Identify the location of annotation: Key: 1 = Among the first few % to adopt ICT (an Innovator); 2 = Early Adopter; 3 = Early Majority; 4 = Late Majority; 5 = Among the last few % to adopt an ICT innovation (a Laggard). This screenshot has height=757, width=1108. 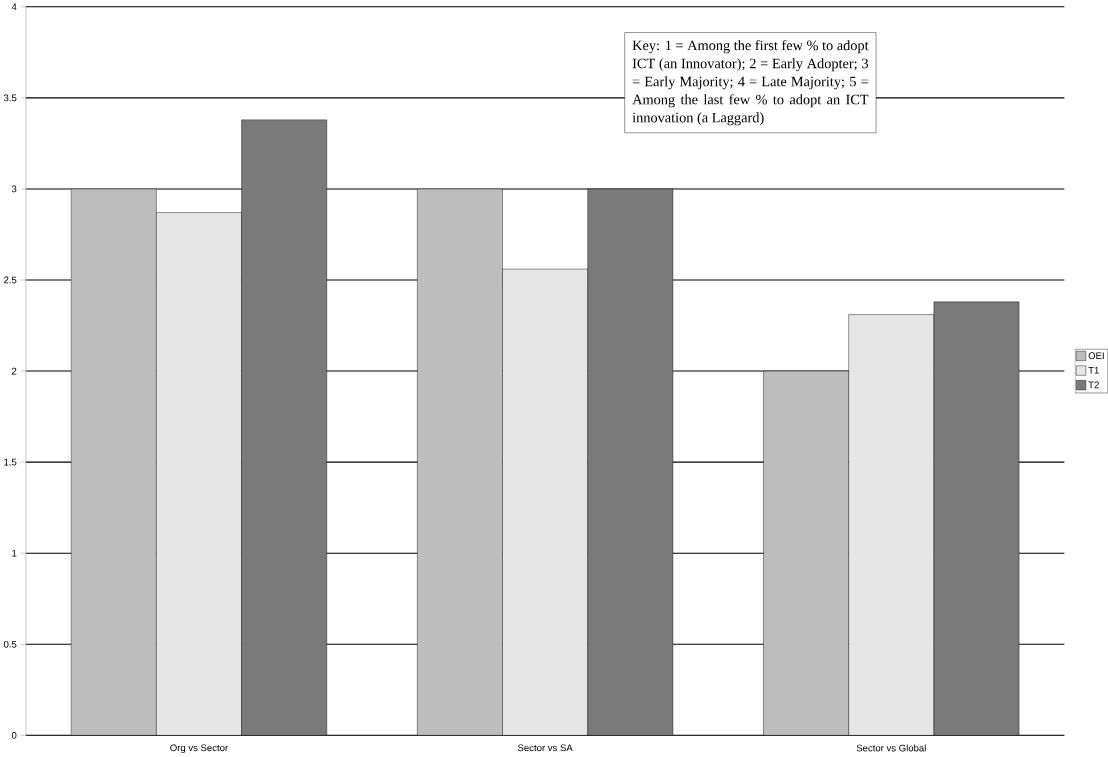
(750, 83).